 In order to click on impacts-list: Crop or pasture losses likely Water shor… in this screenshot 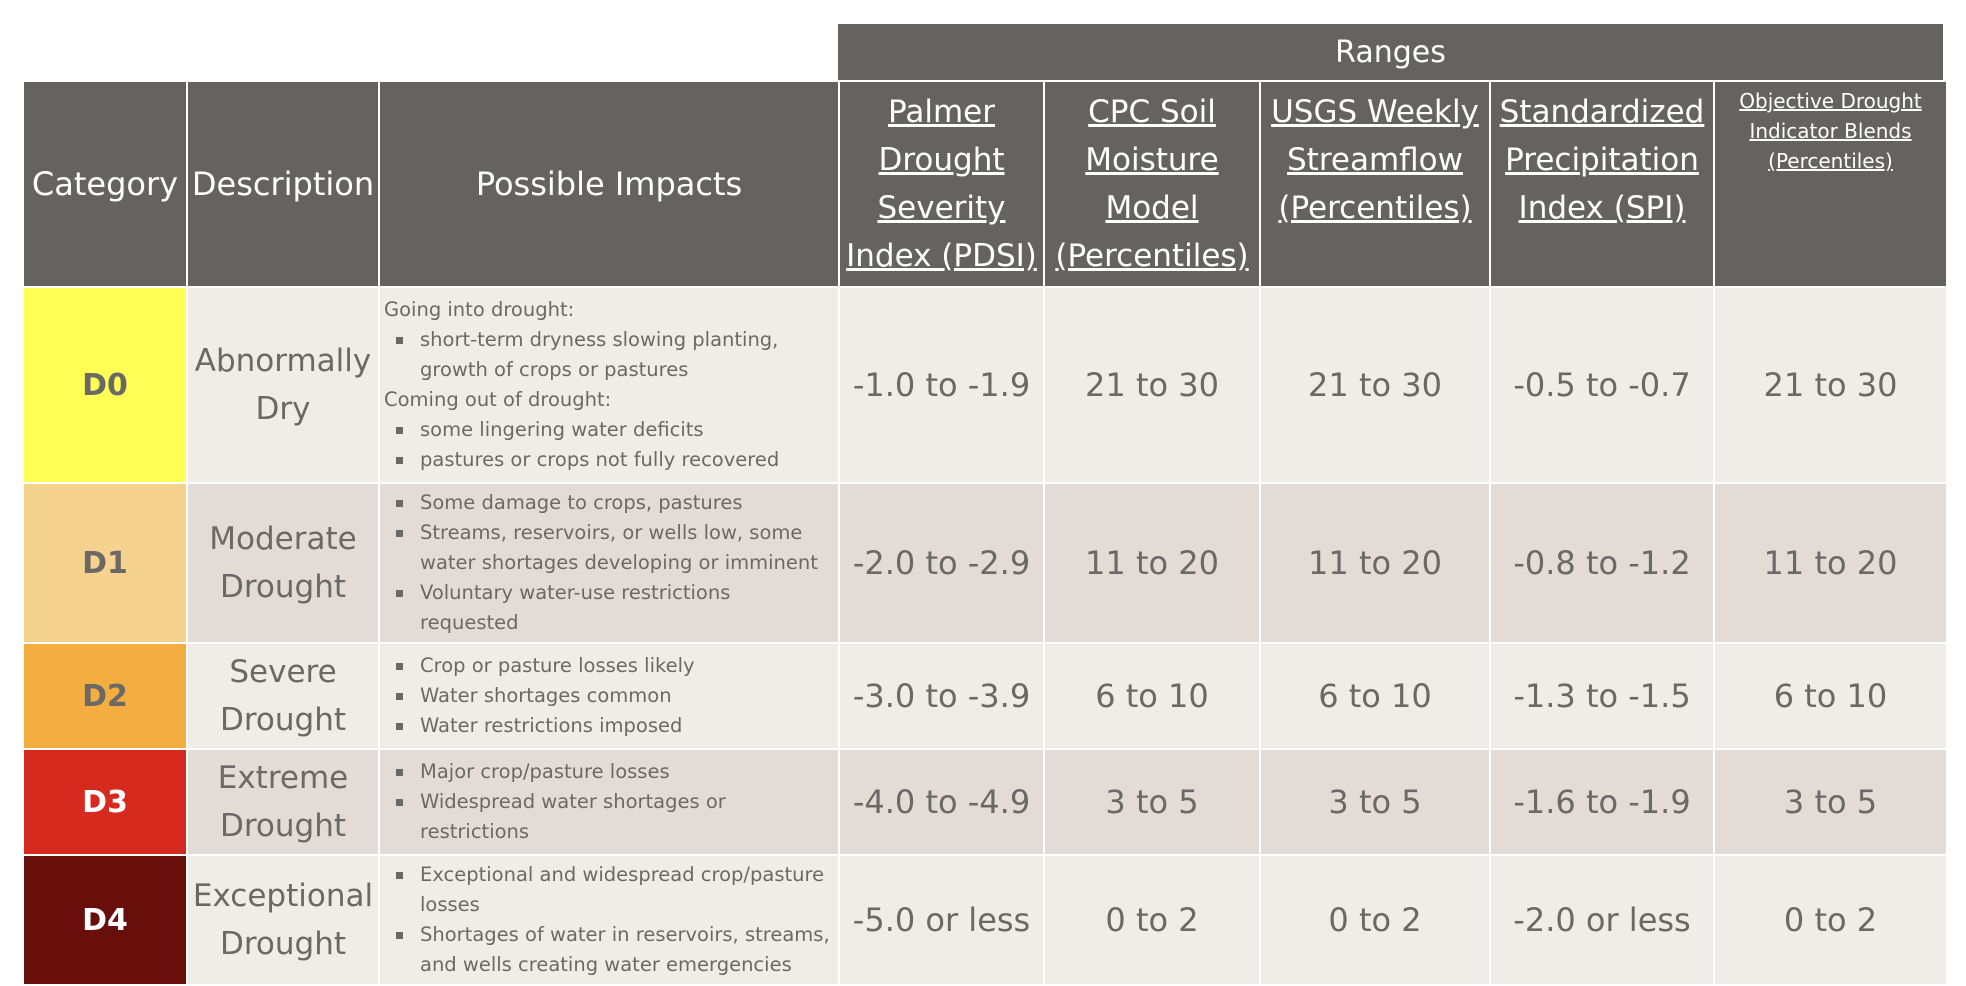, I will do `click(609, 696)`.